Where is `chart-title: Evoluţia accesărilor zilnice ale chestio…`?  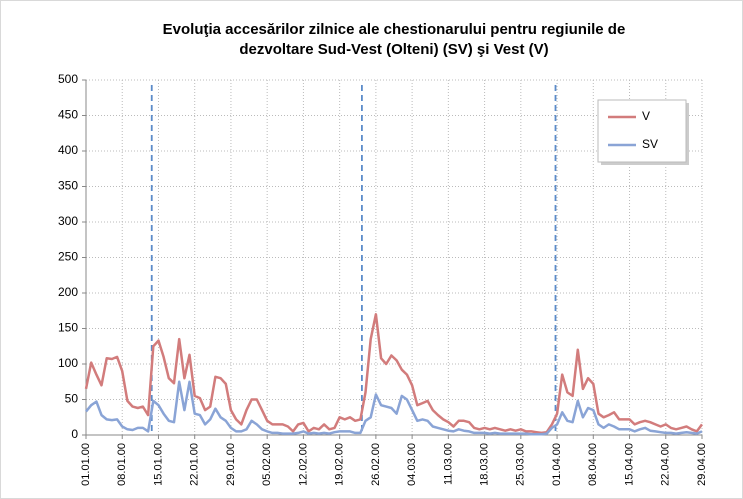
chart-title: Evoluţia accesărilor zilnice ale chestio… is located at coordinates (394, 29).